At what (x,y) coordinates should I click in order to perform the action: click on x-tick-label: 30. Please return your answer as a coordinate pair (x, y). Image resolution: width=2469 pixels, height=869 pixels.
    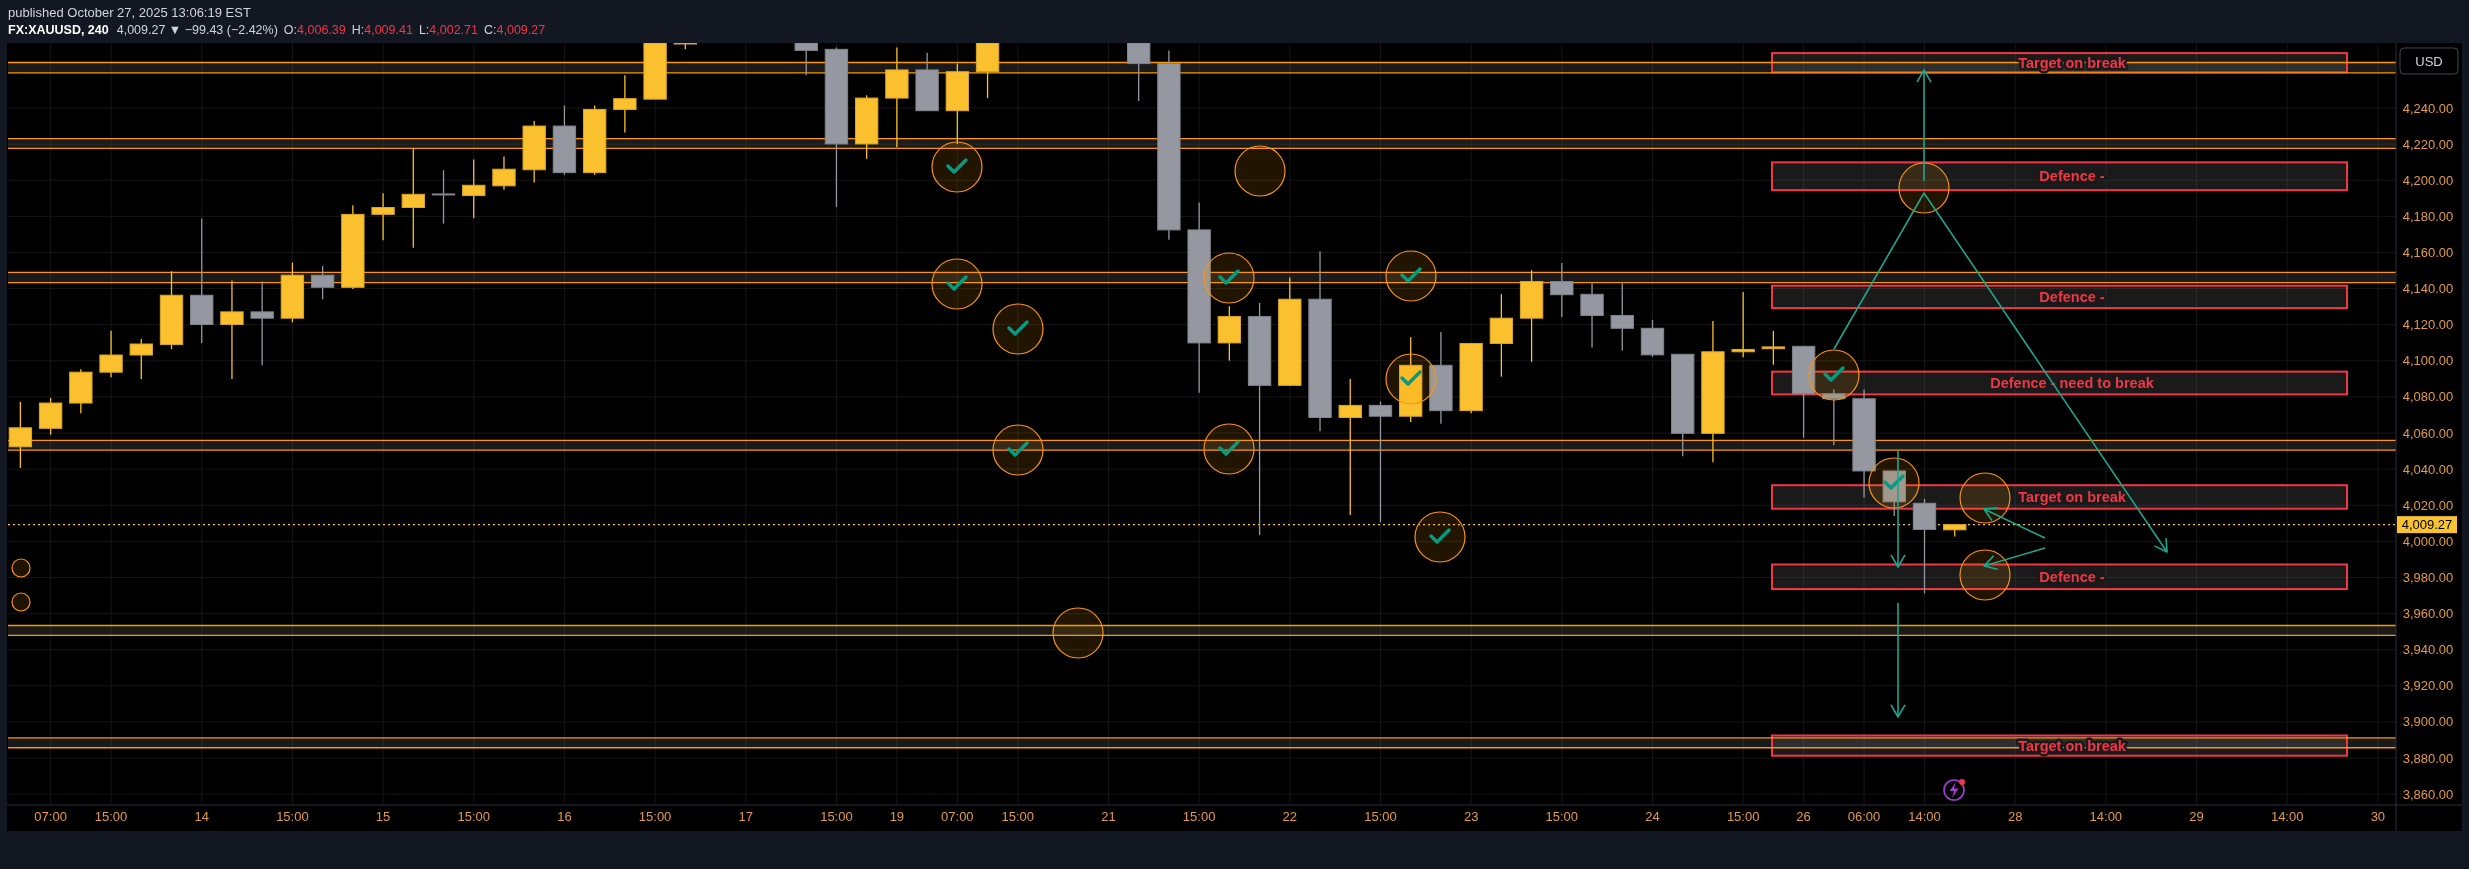
    Looking at the image, I should click on (2378, 816).